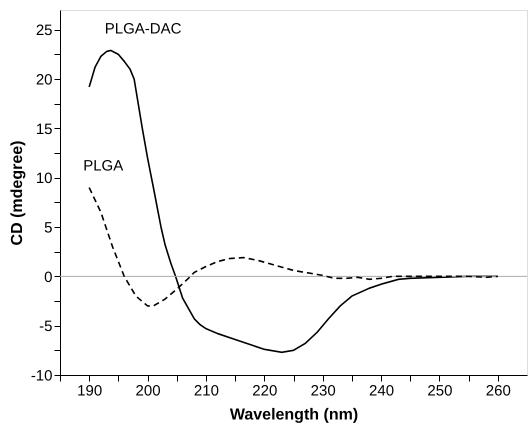 The width and height of the screenshot is (532, 426). Describe the element at coordinates (148, 391) in the screenshot. I see `x-tick-label: 200` at that location.